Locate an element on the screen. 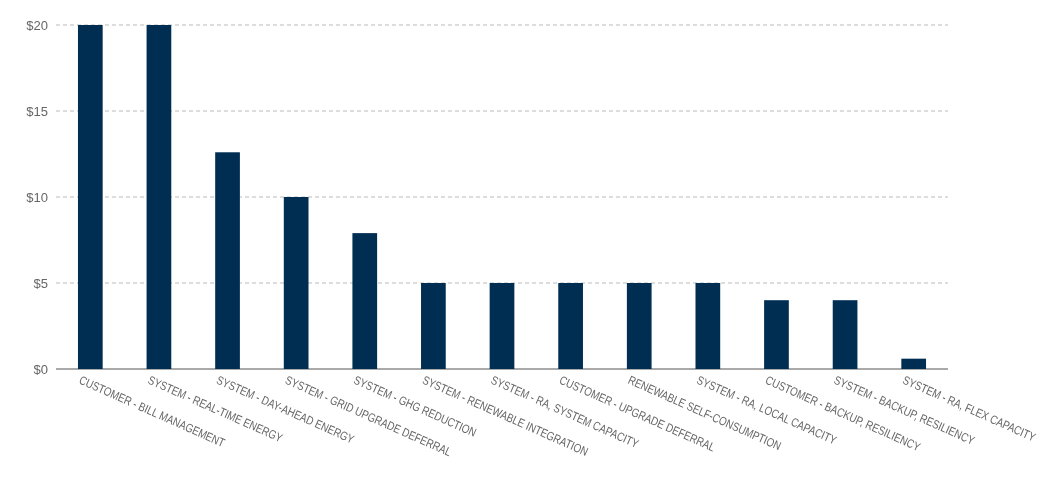 The width and height of the screenshot is (1061, 500). y-tick-label: $15 is located at coordinates (37, 111).